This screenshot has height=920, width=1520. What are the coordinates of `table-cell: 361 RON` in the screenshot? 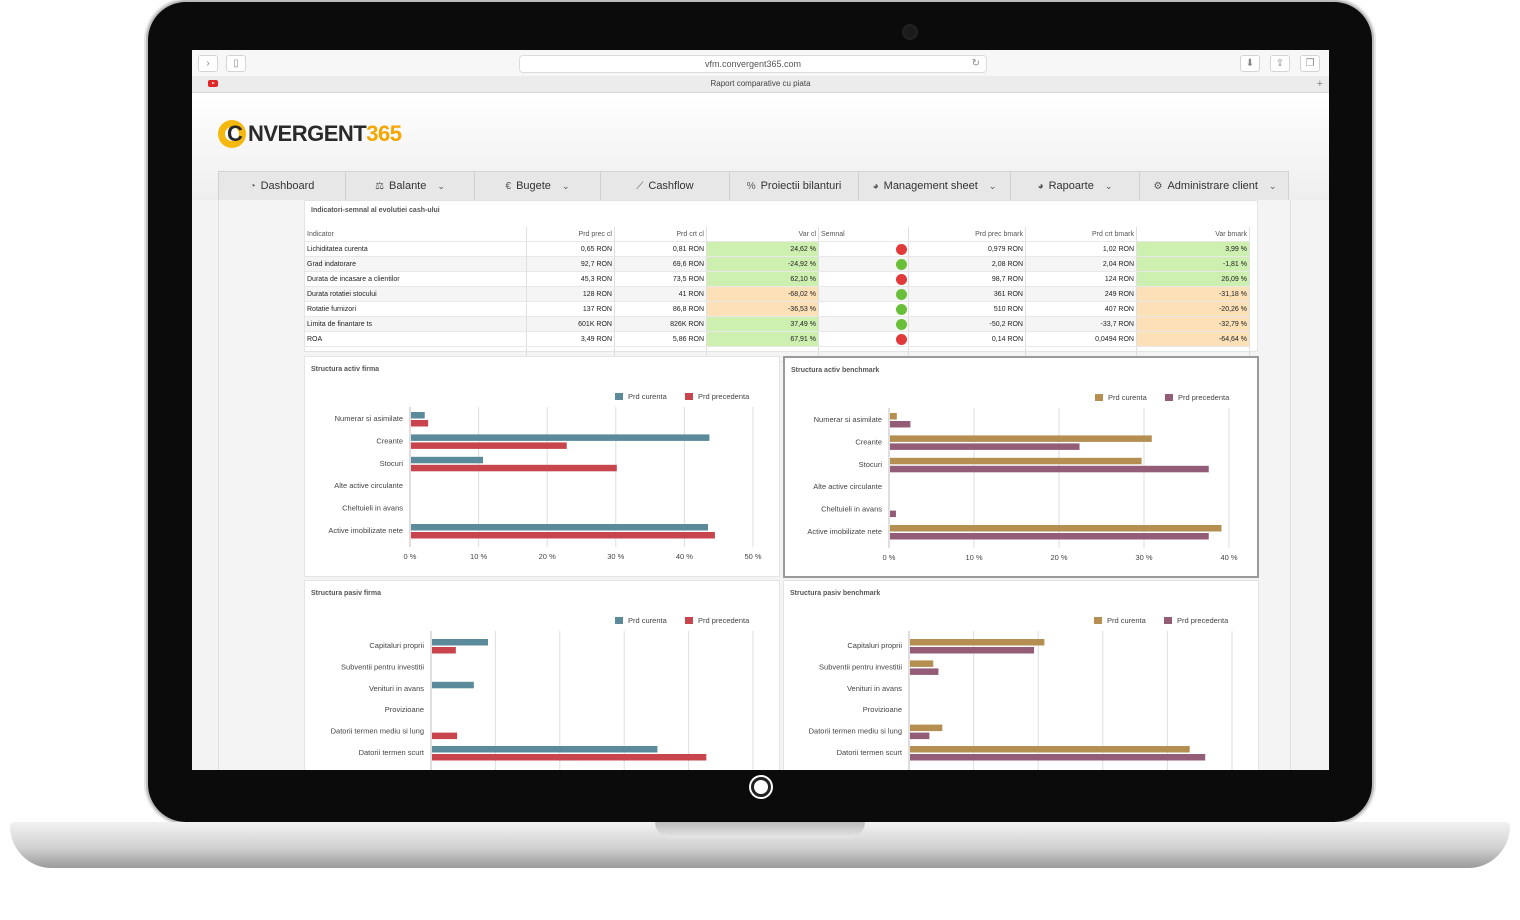 It's located at (967, 294).